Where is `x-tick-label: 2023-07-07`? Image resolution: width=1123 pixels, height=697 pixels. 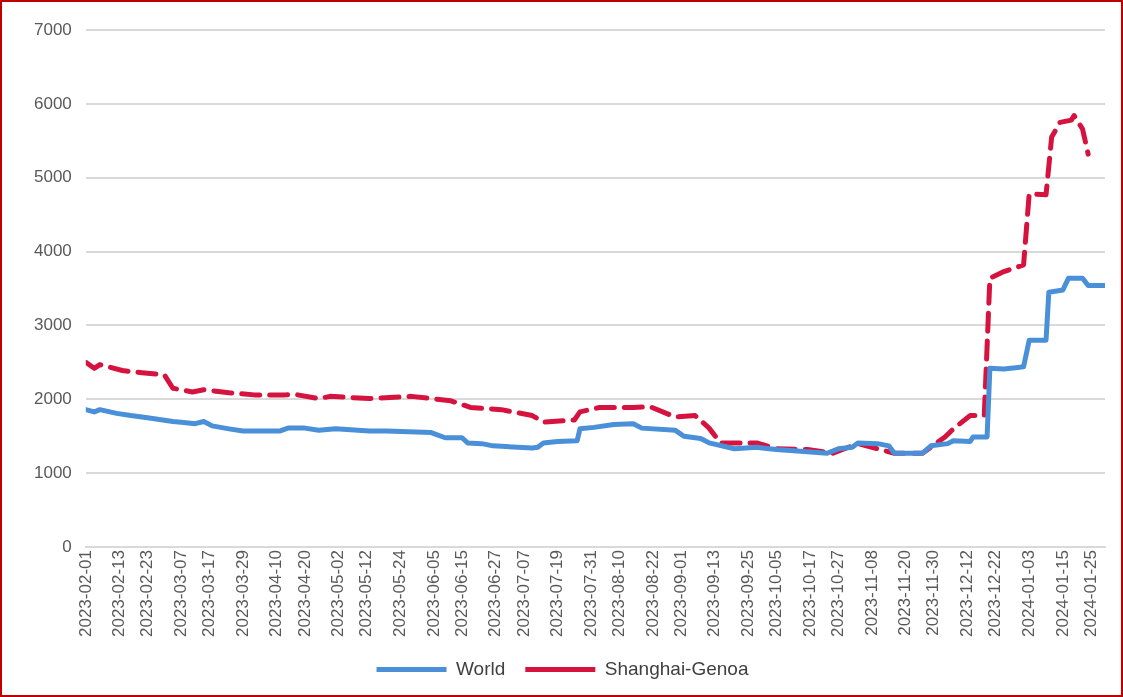 x-tick-label: 2023-07-07 is located at coordinates (523, 594).